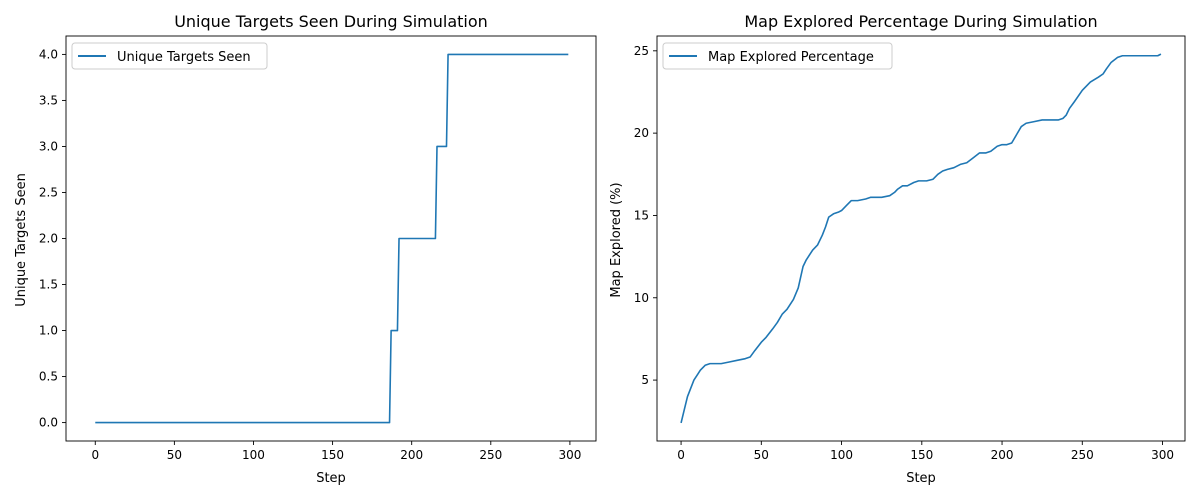 This screenshot has height=500, width=1200. Describe the element at coordinates (48, 192) in the screenshot. I see `y-tick-label: 2.5` at that location.